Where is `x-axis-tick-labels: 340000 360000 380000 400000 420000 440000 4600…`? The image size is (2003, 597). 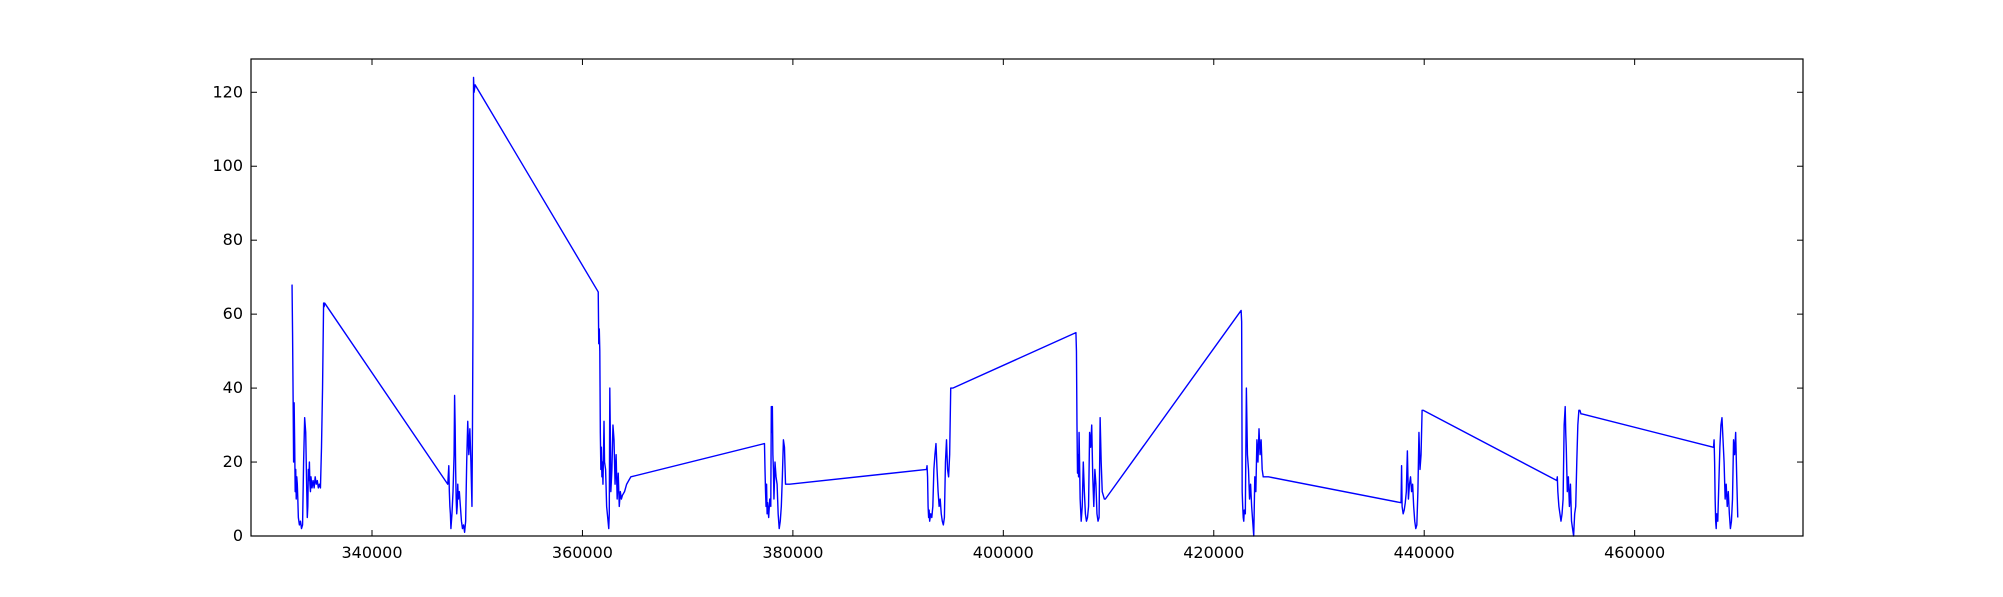
x-axis-tick-labels: 340000 360000 380000 400000 420000 440000 4600… is located at coordinates (1003, 552).